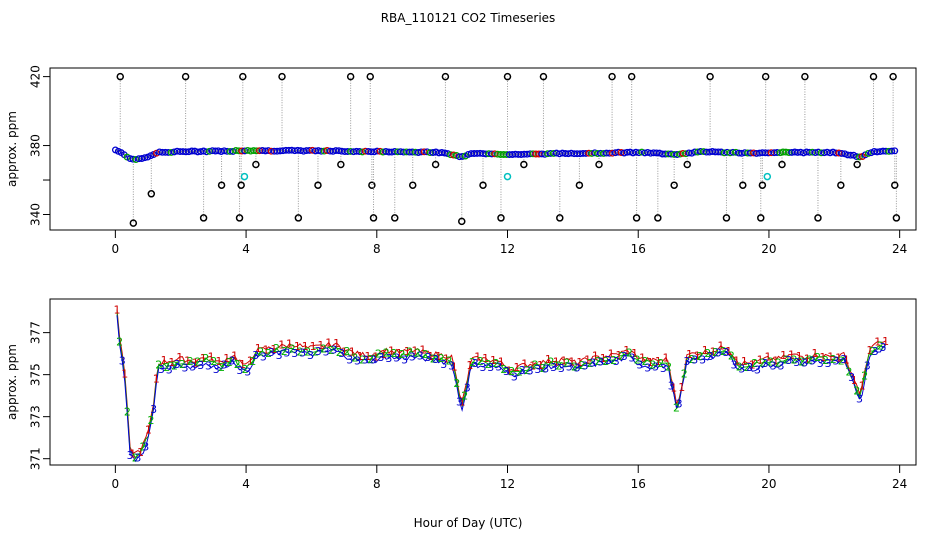  Describe the element at coordinates (12, 382) in the screenshot. I see `lower-y-axis-label: approx. ppm` at that location.